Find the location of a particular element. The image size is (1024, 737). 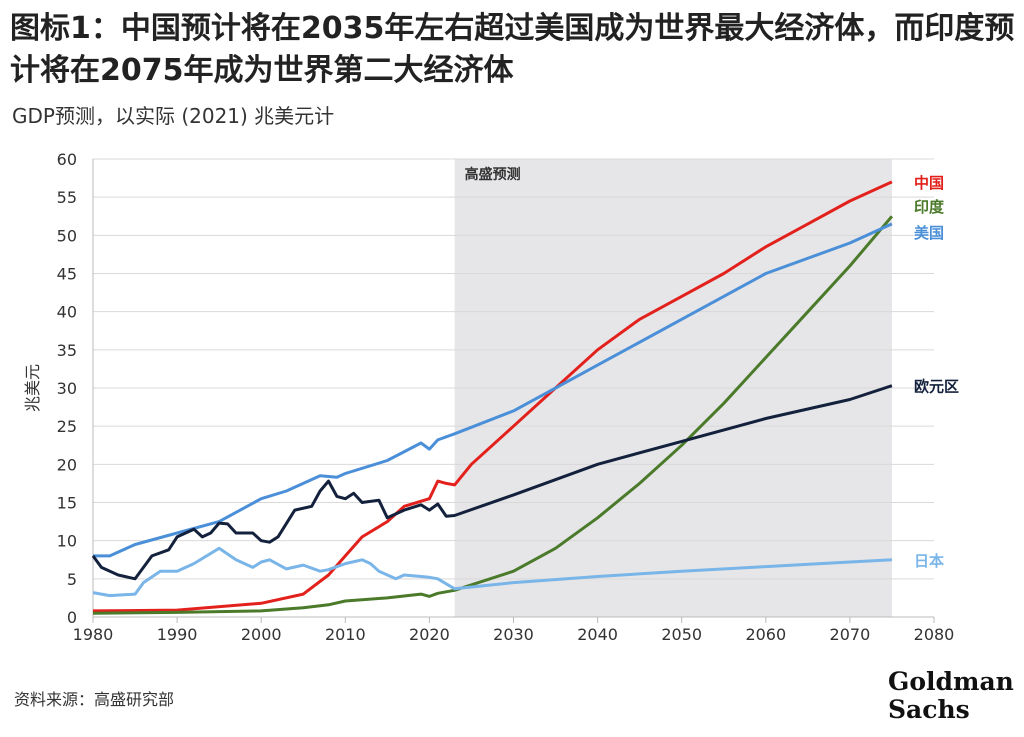

y-tick-label: 55 is located at coordinates (67, 197).